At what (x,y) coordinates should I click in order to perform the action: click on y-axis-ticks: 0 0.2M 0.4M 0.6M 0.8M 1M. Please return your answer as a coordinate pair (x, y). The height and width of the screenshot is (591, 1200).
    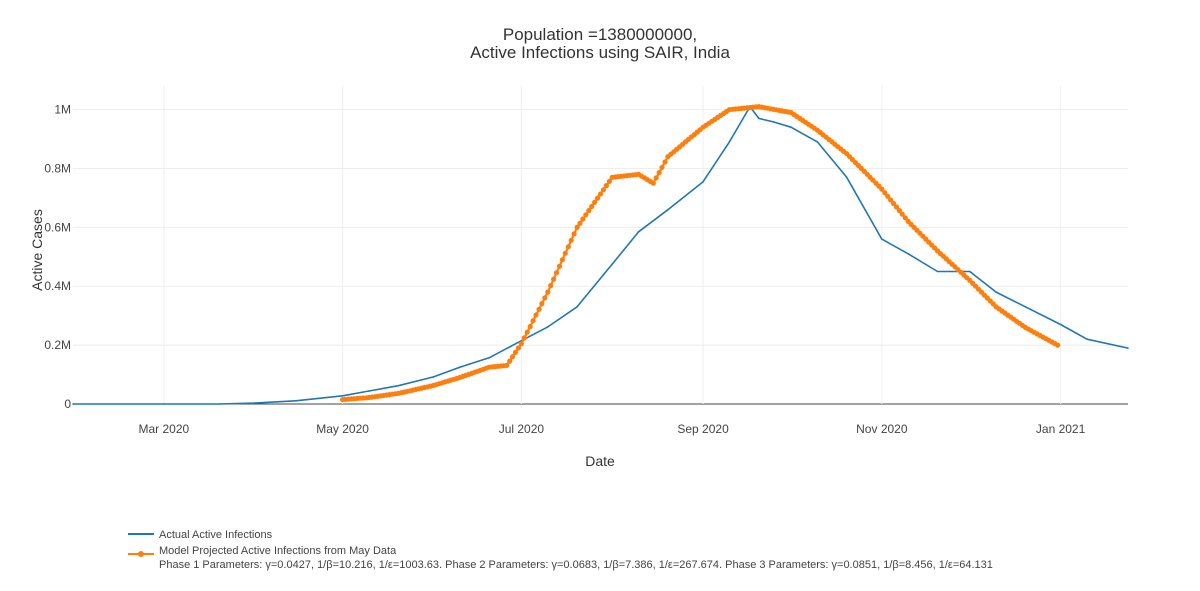
    Looking at the image, I should click on (57, 257).